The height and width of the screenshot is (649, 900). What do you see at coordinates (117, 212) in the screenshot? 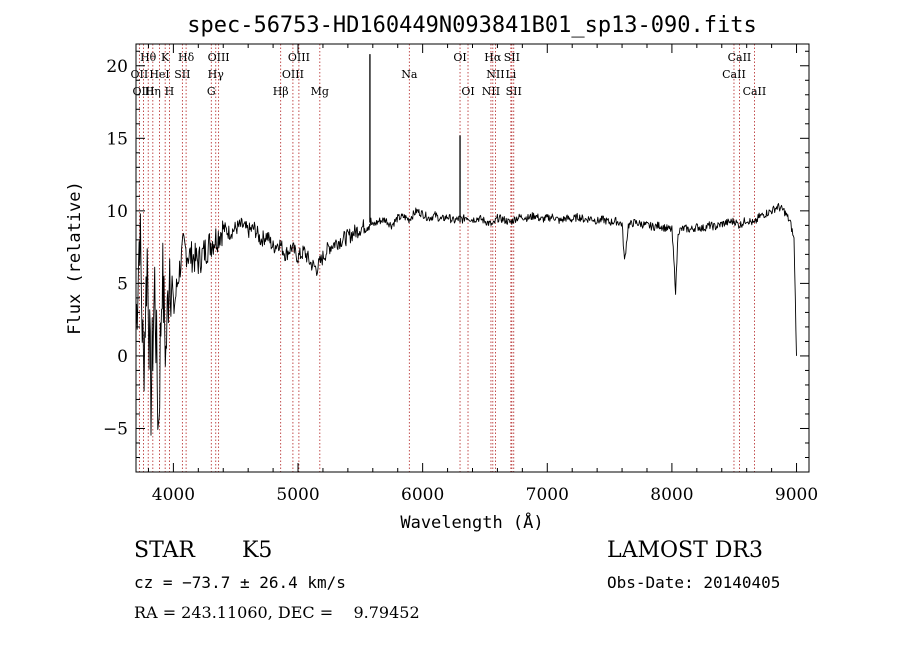
I see `y-tick-label-3: 10` at bounding box center [117, 212].